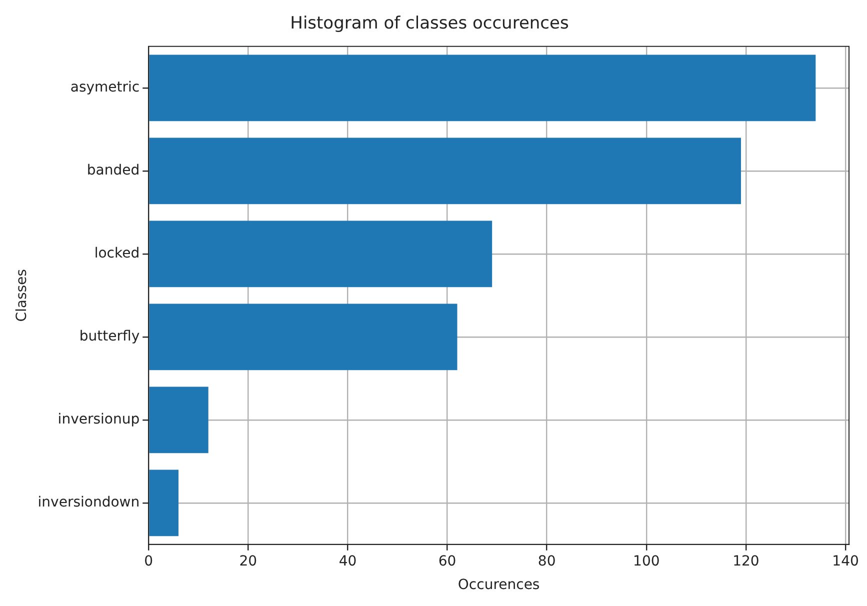  What do you see at coordinates (89, 502) in the screenshot?
I see `y-tick-label: inversiondown` at bounding box center [89, 502].